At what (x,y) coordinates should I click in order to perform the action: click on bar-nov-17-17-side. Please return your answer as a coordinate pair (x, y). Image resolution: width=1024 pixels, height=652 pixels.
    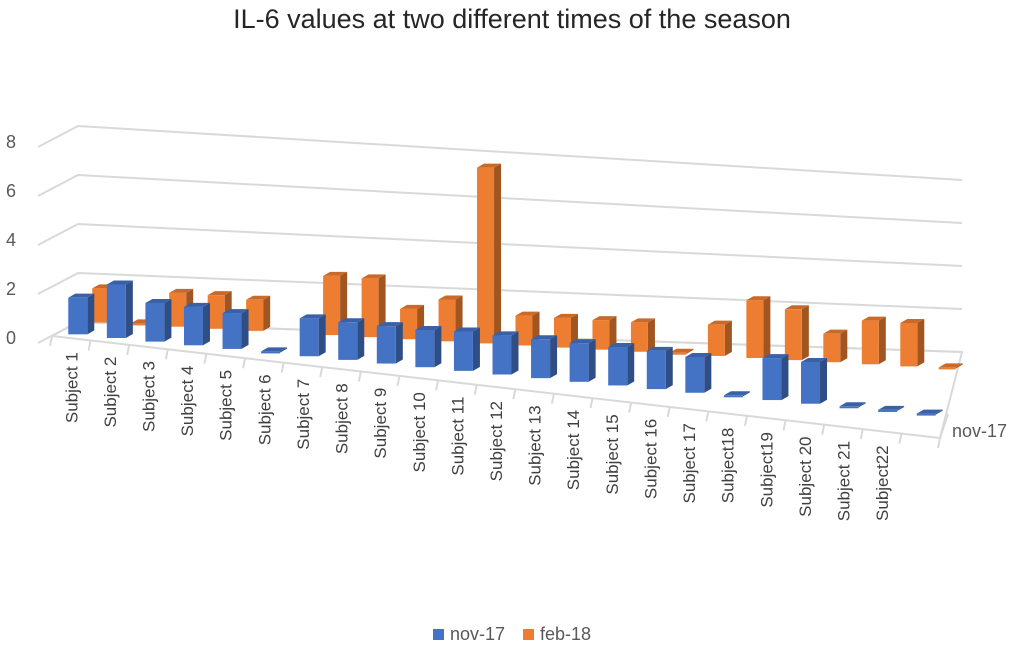
    Looking at the image, I should click on (708, 373).